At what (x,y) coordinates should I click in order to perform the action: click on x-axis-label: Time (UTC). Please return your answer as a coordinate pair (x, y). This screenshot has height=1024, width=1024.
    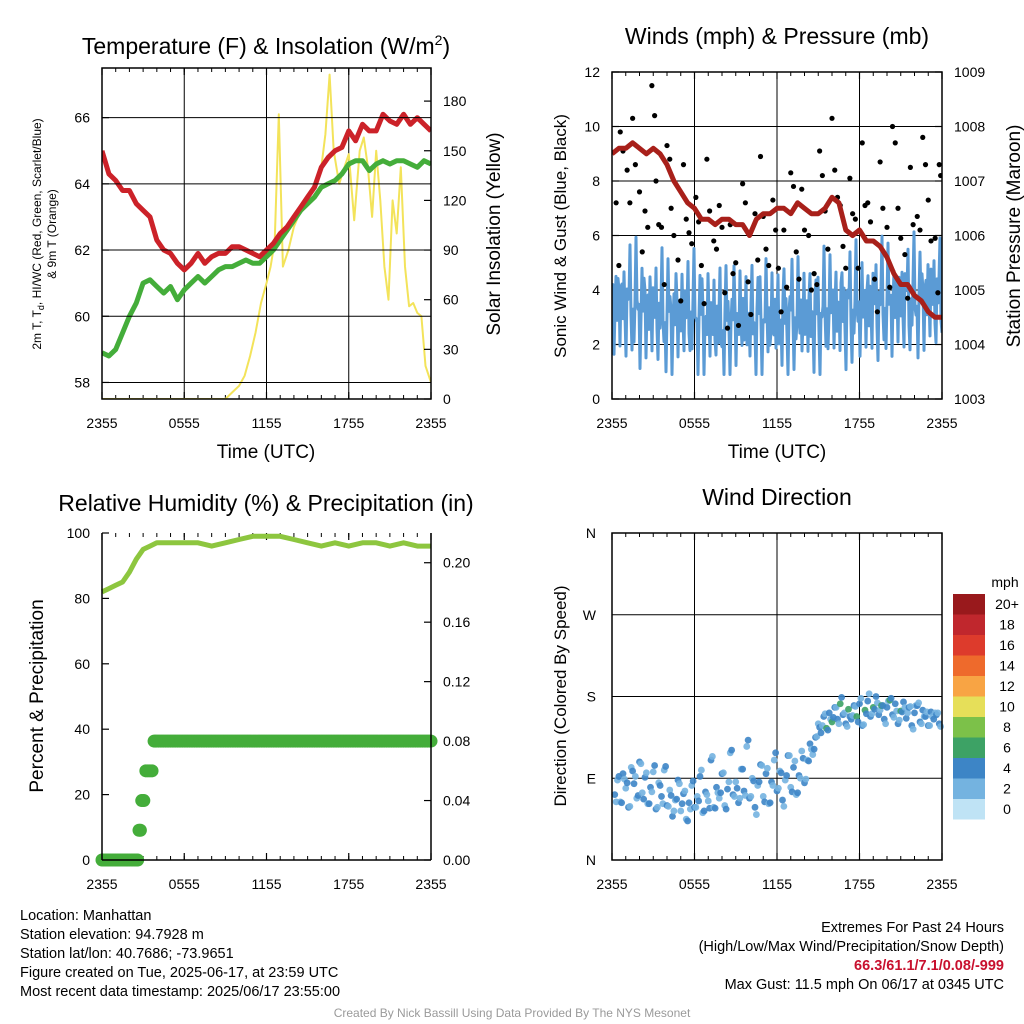
    Looking at the image, I should click on (266, 452).